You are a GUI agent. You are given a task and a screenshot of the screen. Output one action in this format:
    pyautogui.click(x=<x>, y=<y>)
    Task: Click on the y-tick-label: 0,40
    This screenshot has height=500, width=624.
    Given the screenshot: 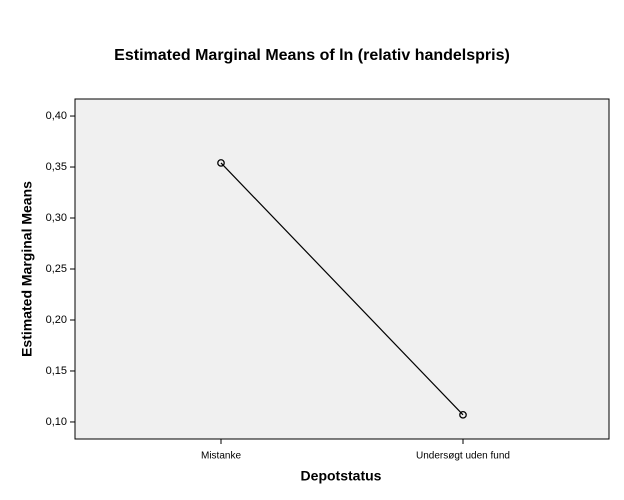 What is the action you would take?
    pyautogui.click(x=56, y=116)
    